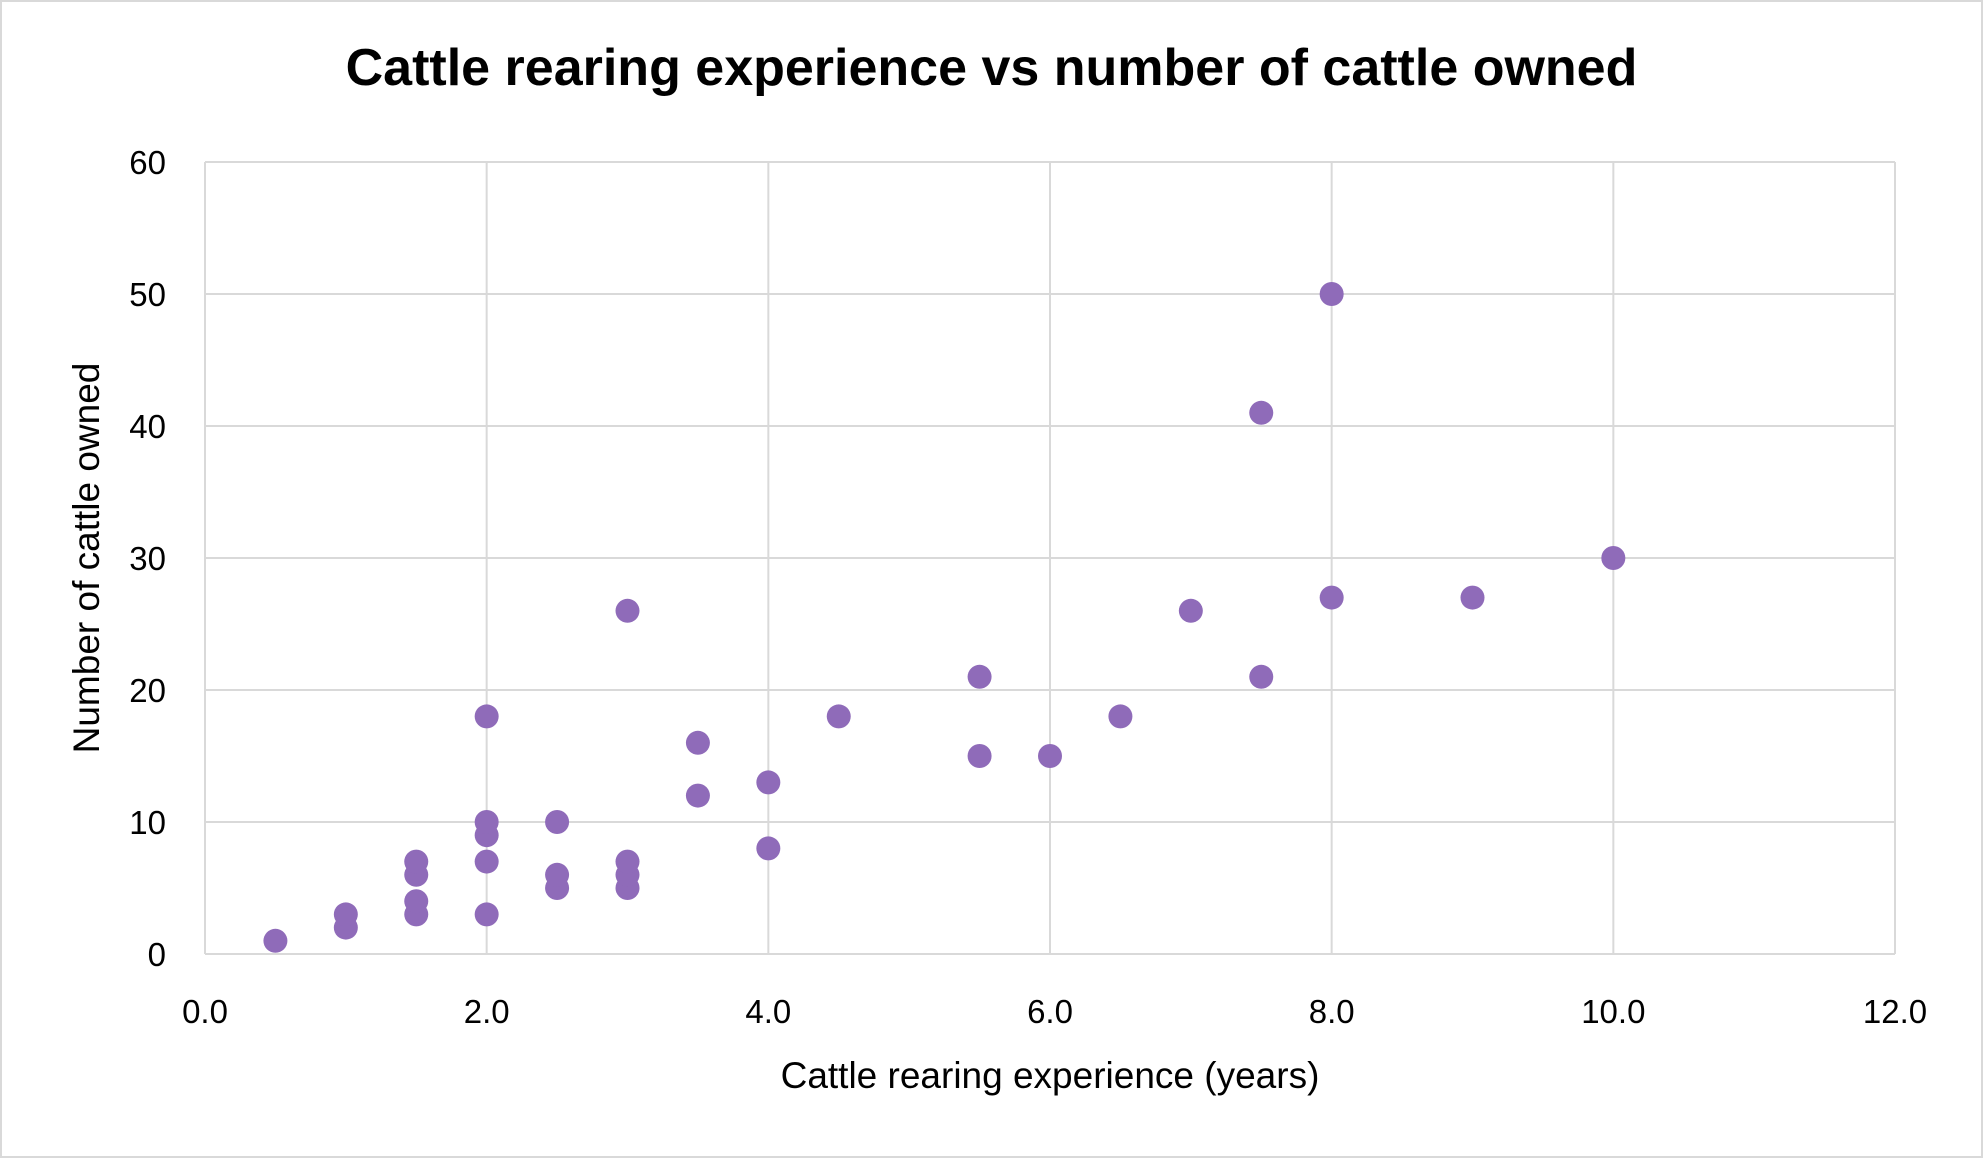 The image size is (1983, 1158). I want to click on x-axis-title: Cattle rearing experience (years), so click(1050, 1075).